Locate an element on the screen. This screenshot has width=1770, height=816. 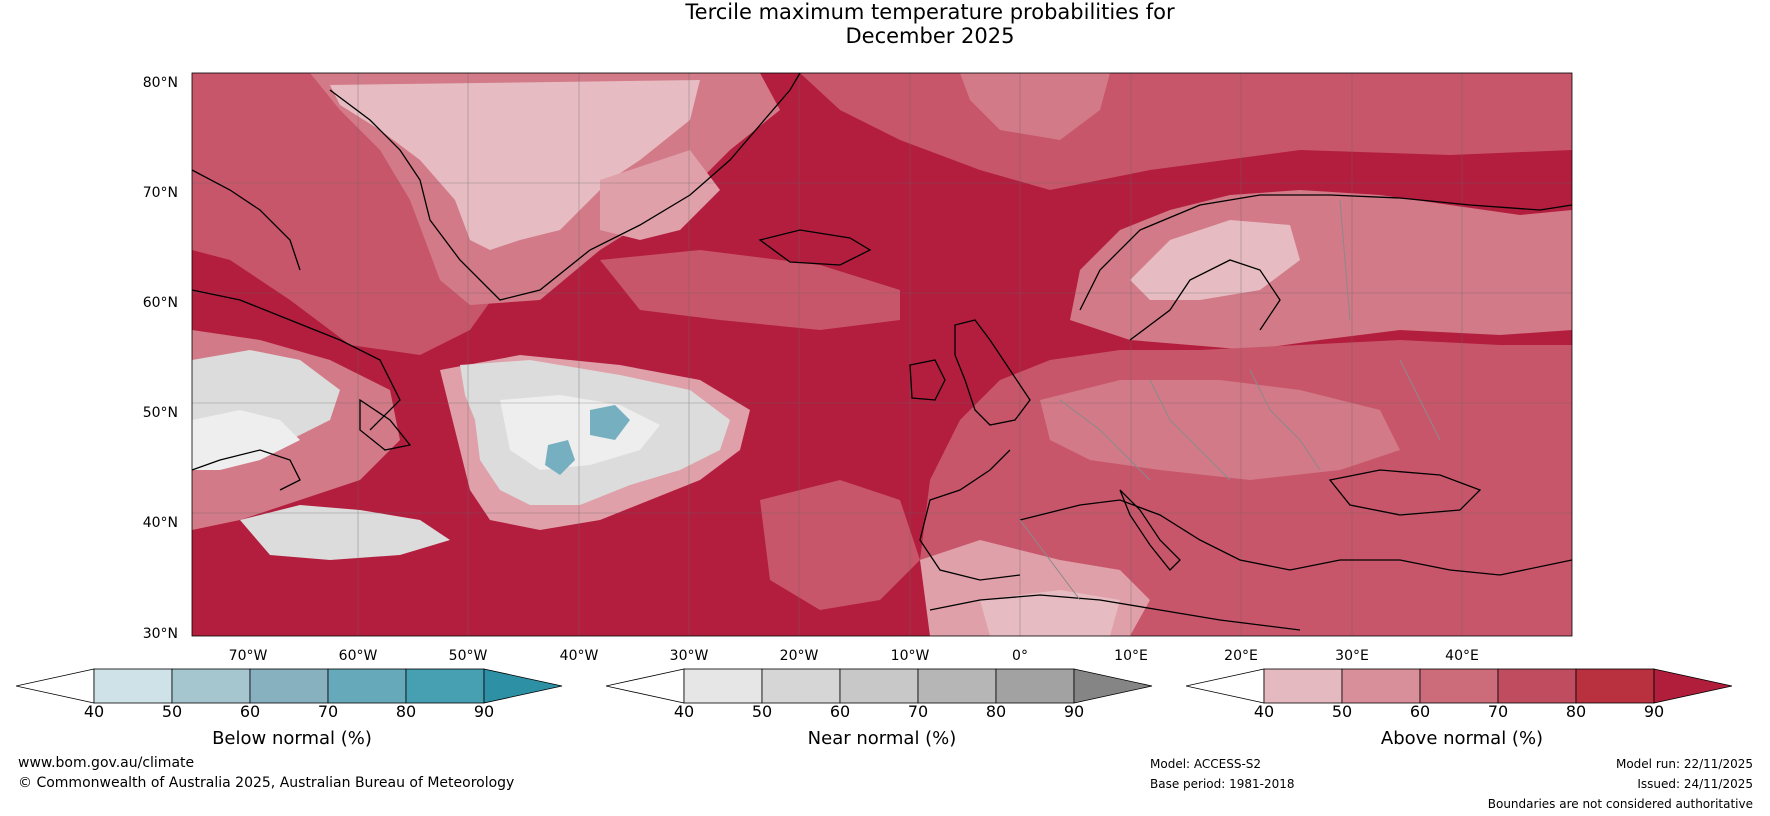
coast-black-sea is located at coordinates (1405, 492).